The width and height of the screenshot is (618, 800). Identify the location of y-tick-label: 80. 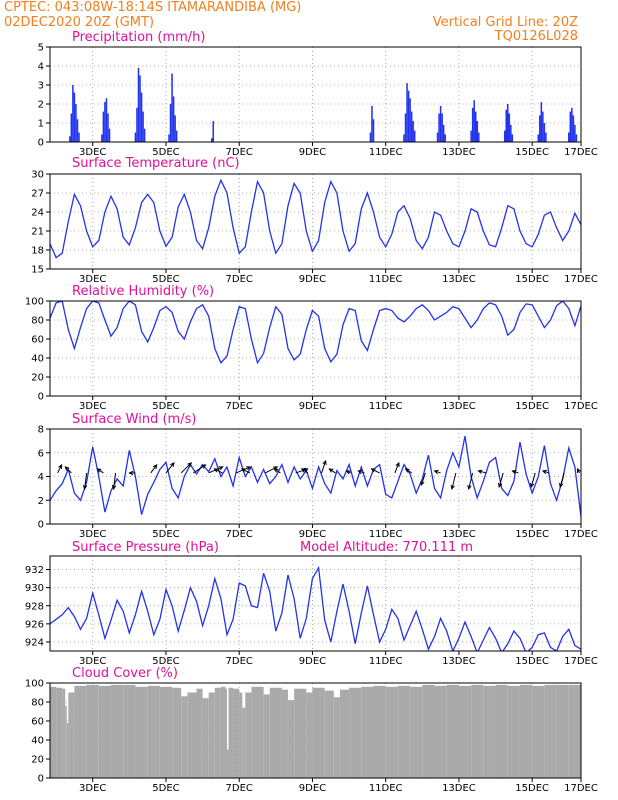
(37, 321).